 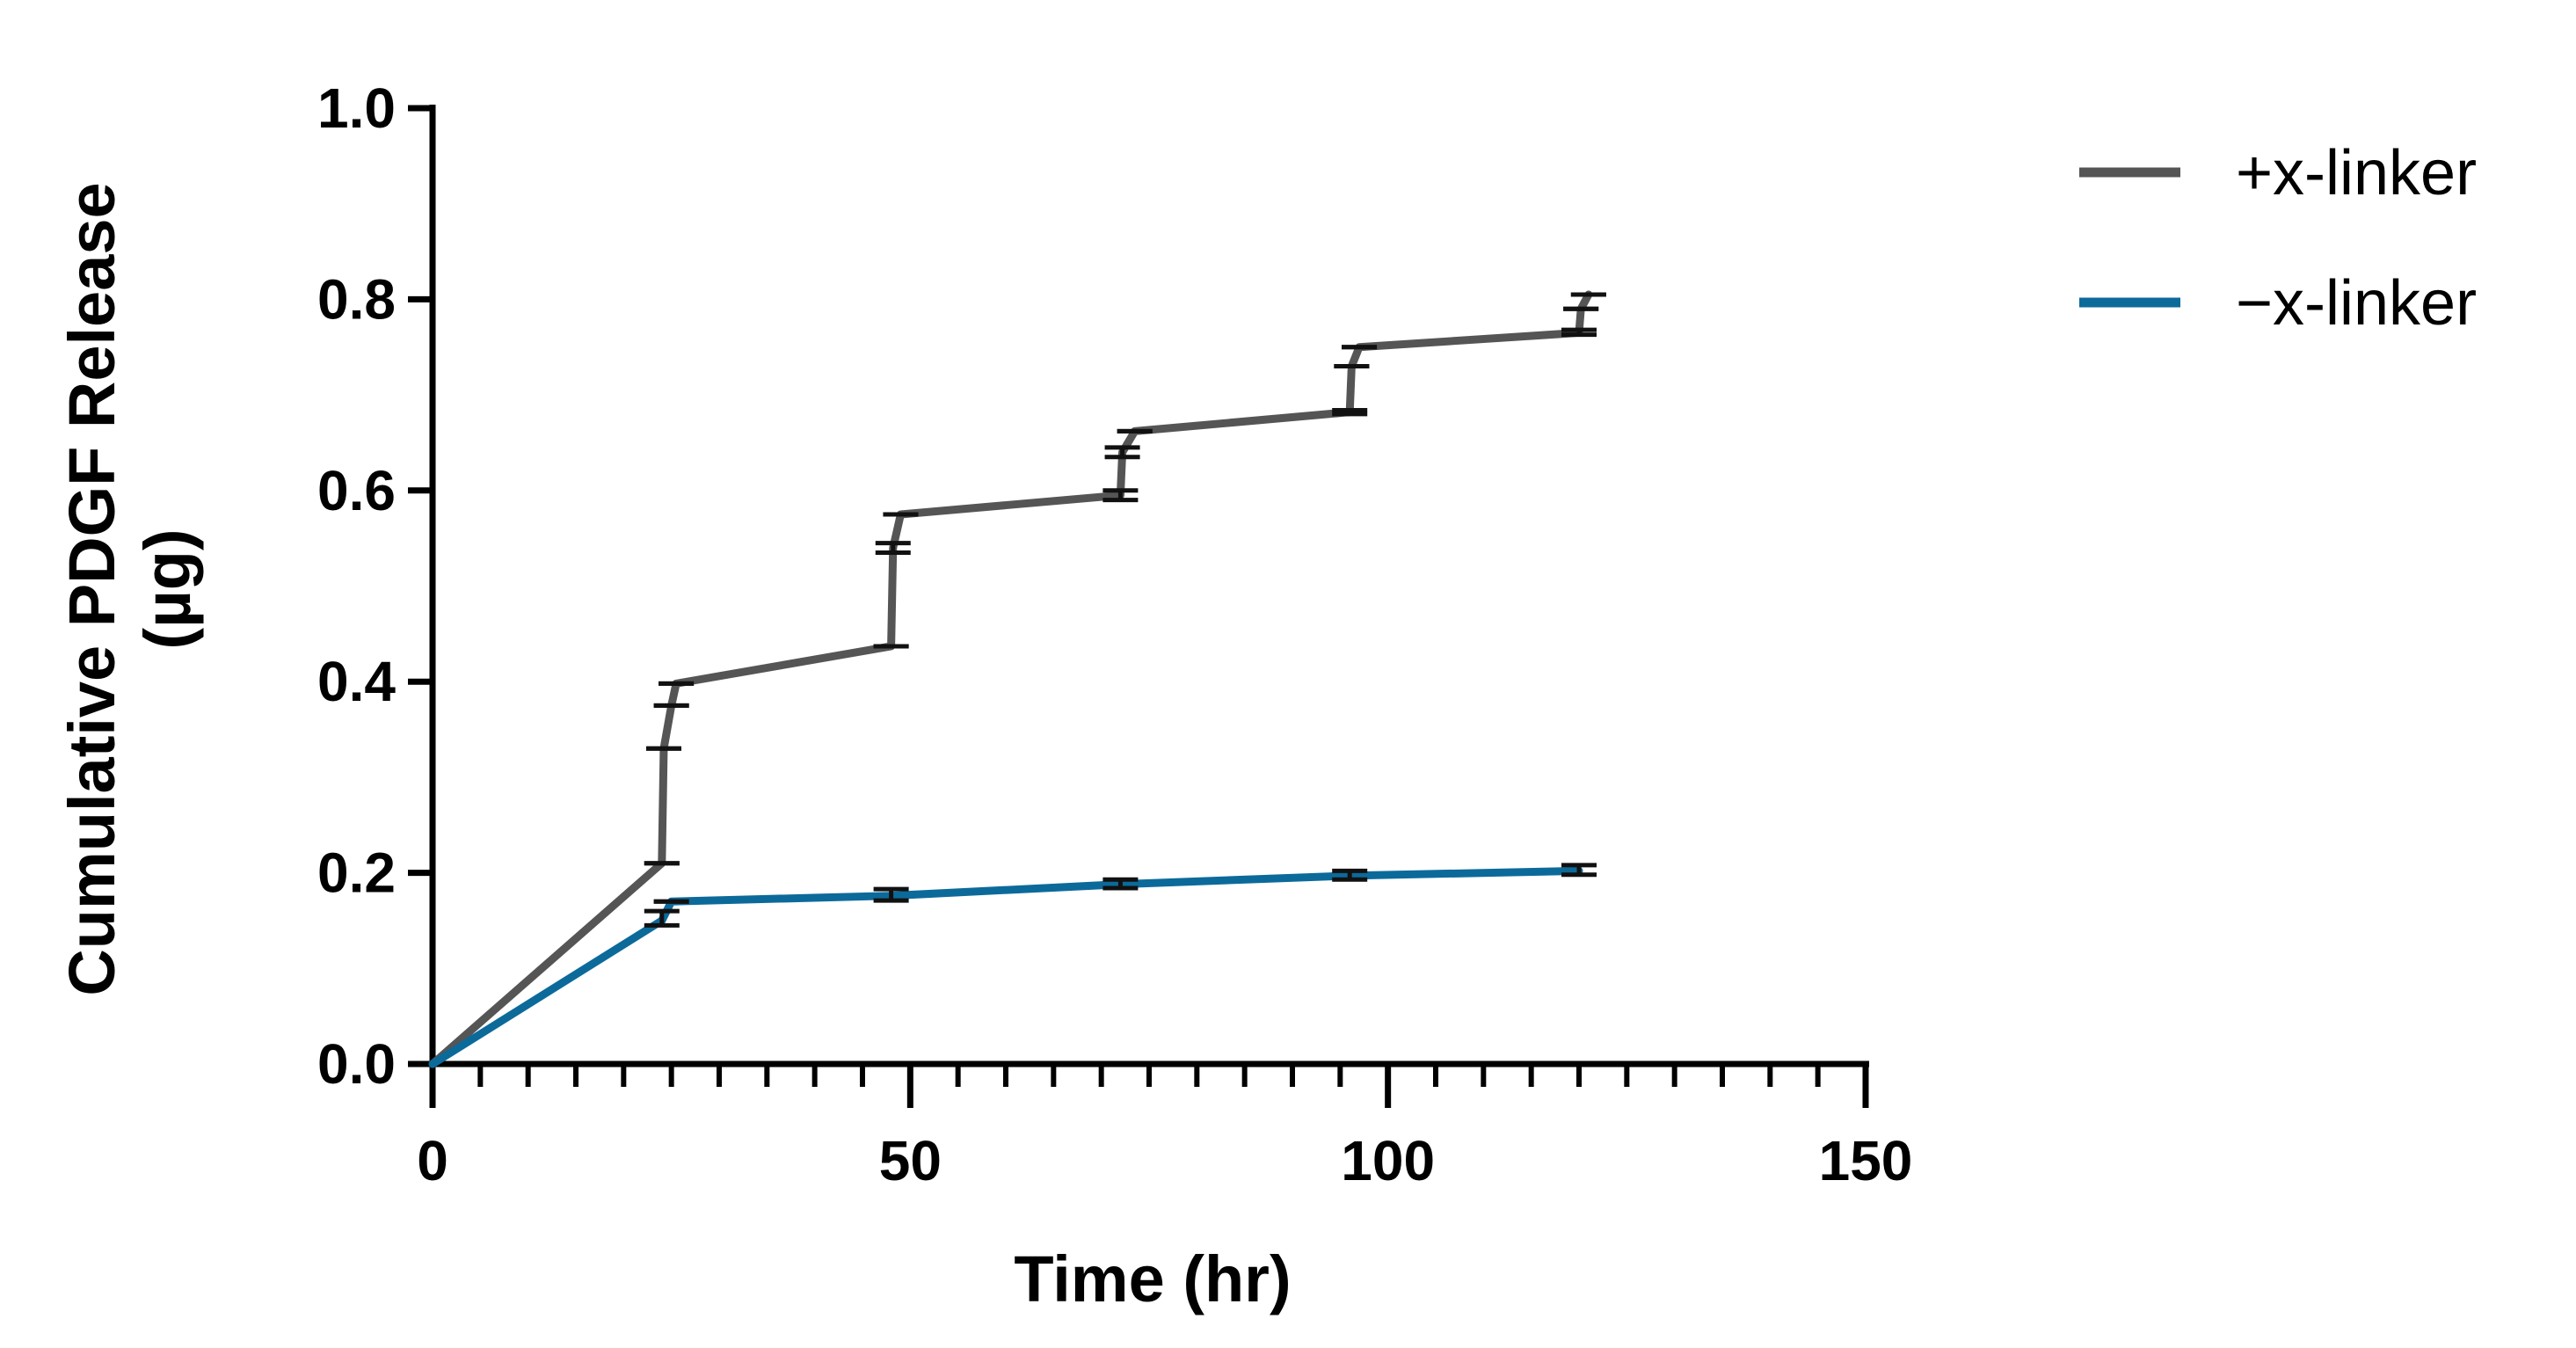 I want to click on y-tick-label: 0.8, so click(x=356, y=299).